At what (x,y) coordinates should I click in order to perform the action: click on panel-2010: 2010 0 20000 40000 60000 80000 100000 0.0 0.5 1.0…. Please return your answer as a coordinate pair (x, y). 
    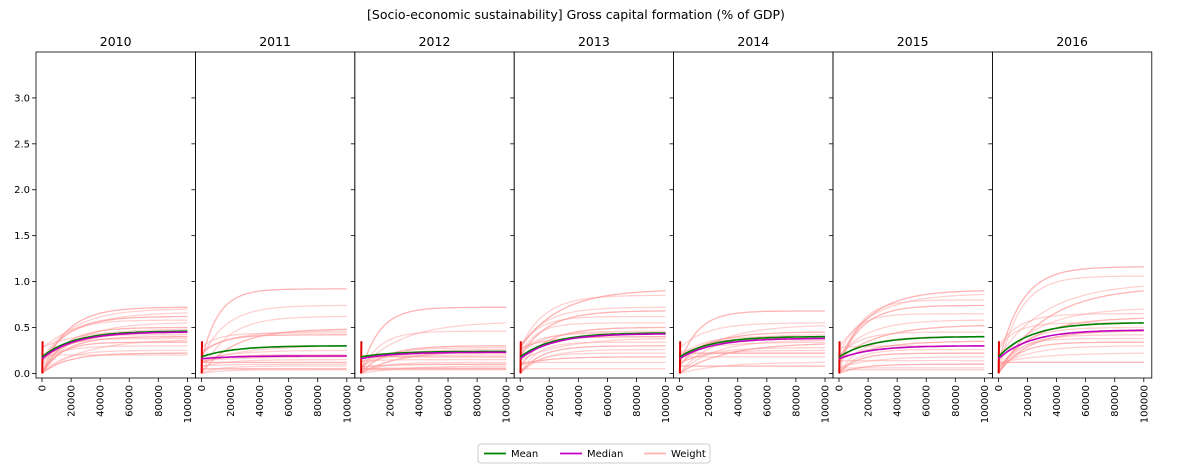
    Looking at the image, I should click on (105, 228).